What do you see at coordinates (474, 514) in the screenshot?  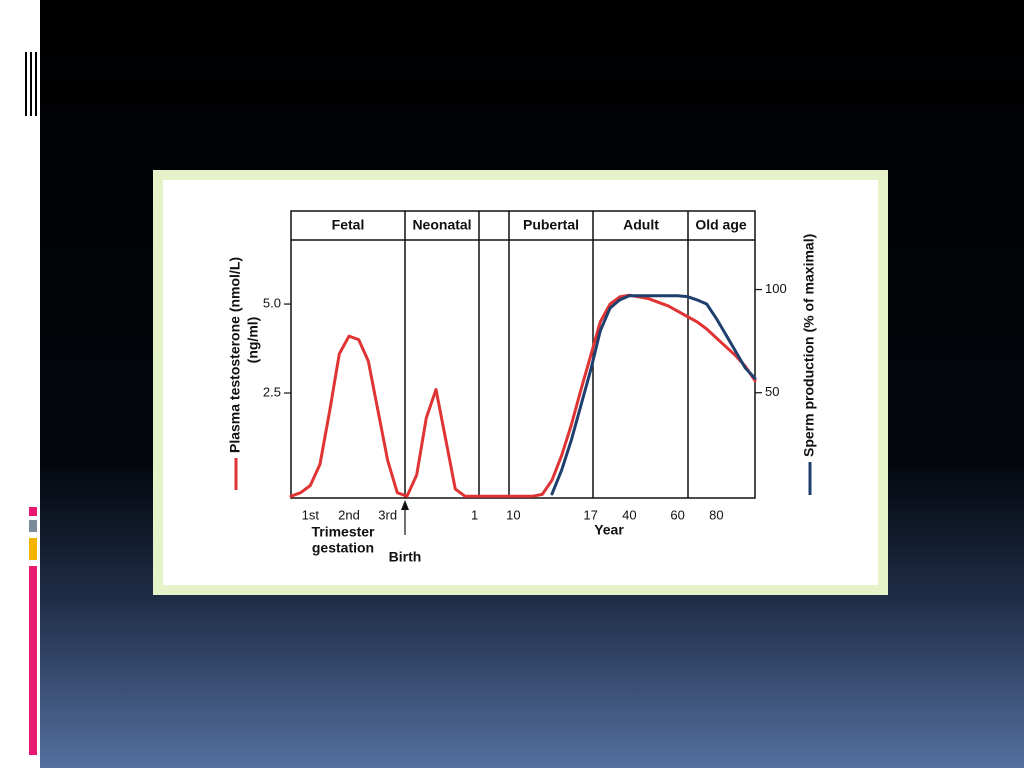 I see `x-tick-label: 1` at bounding box center [474, 514].